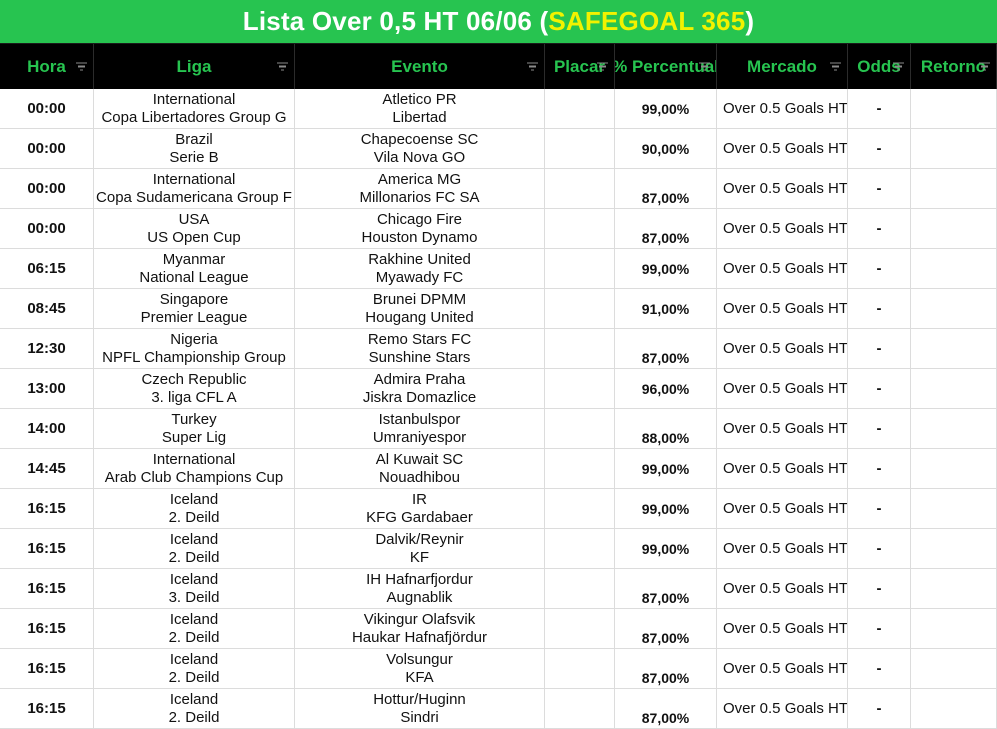 The image size is (997, 729). I want to click on cell-liga: Nigeria NPFL Championship Group, so click(194, 348).